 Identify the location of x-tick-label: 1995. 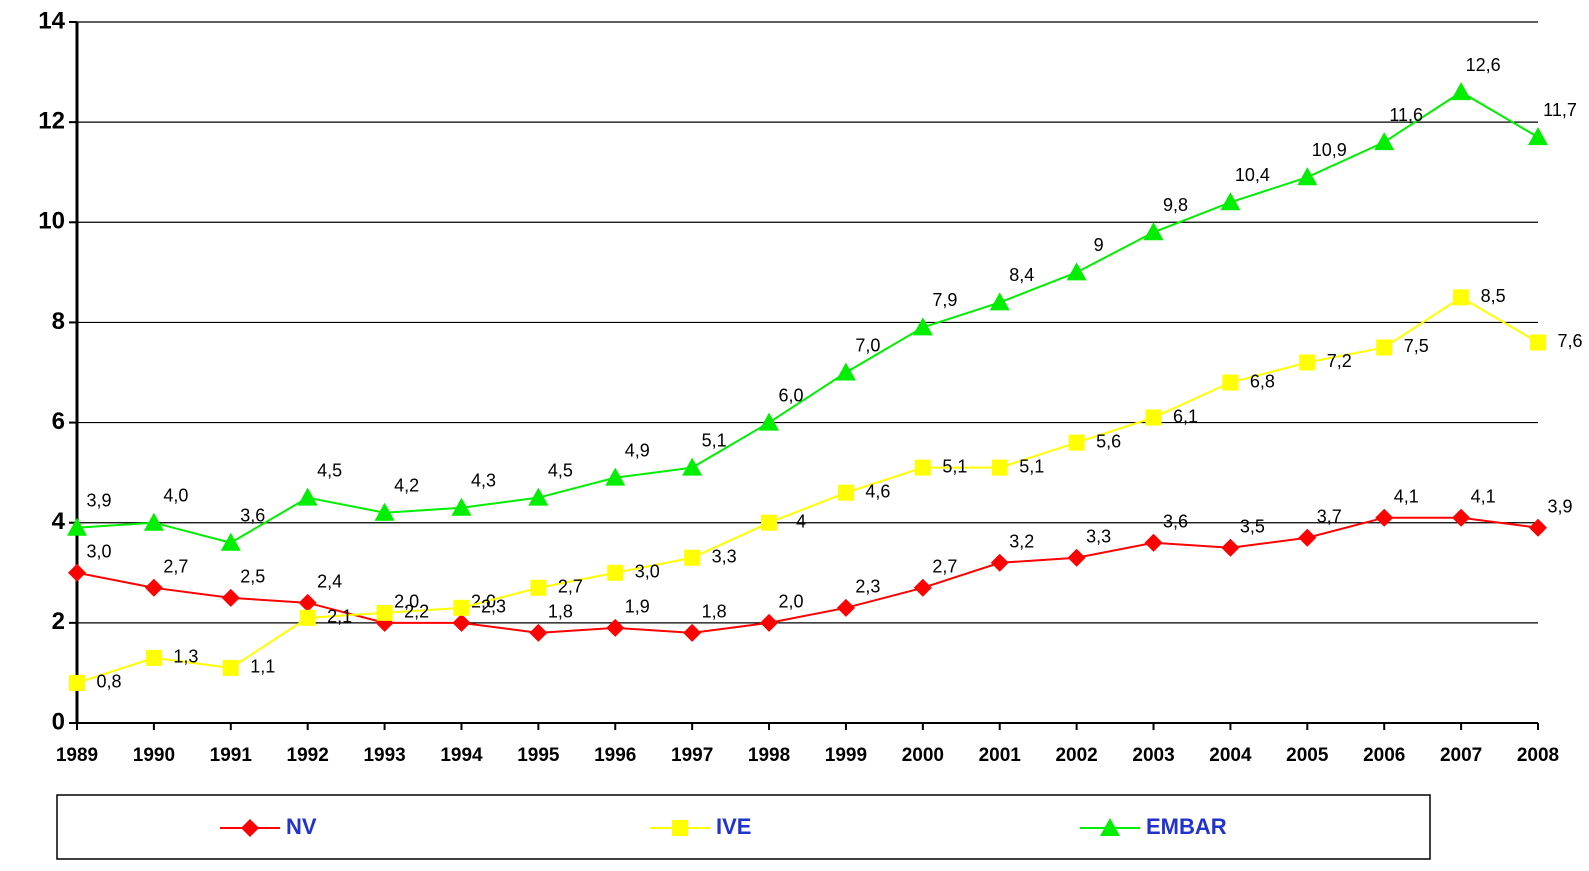
(538, 755).